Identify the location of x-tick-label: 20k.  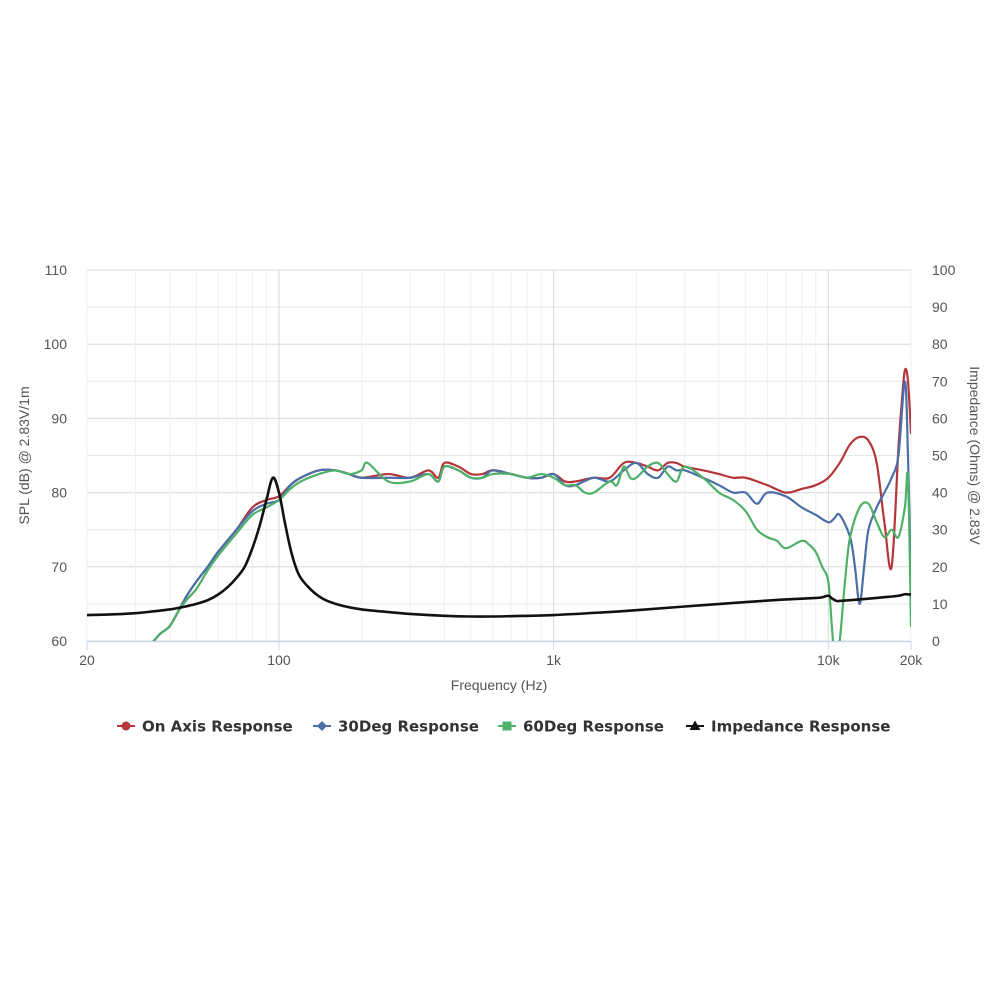
(912, 660).